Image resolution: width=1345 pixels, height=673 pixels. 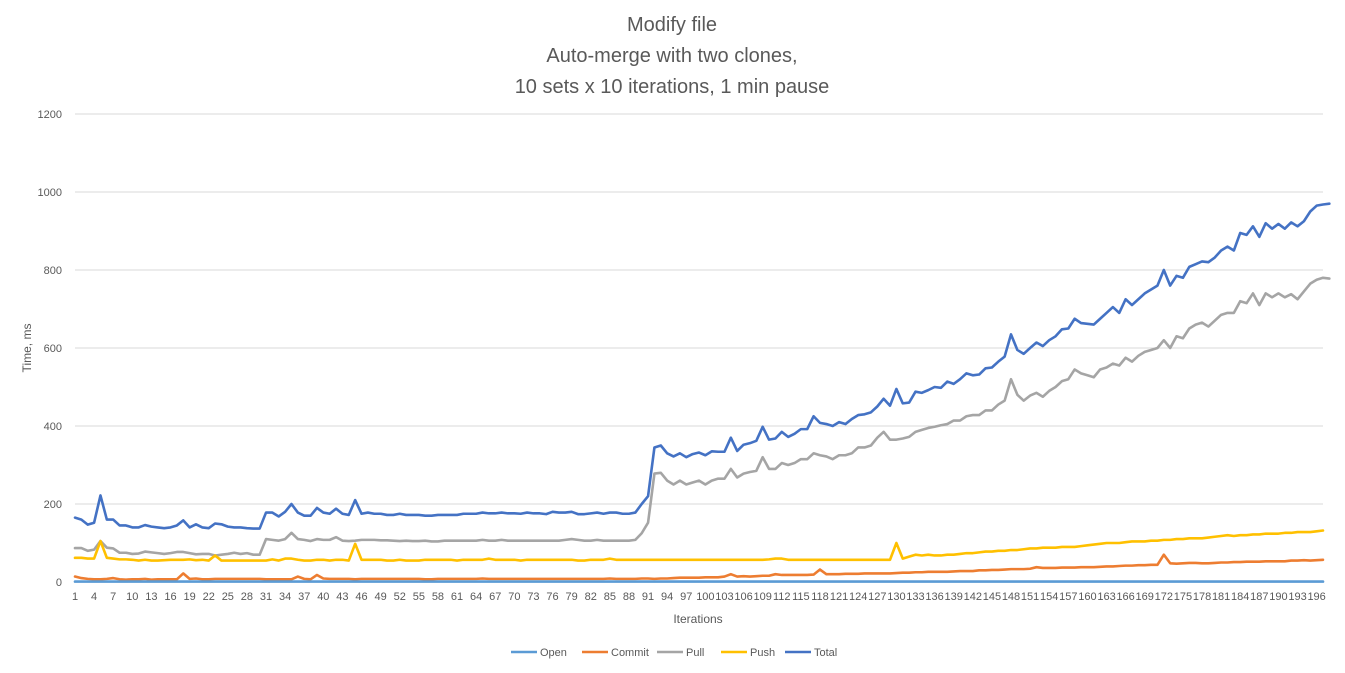 I want to click on legend-item-commit: Commit, so click(x=615, y=653).